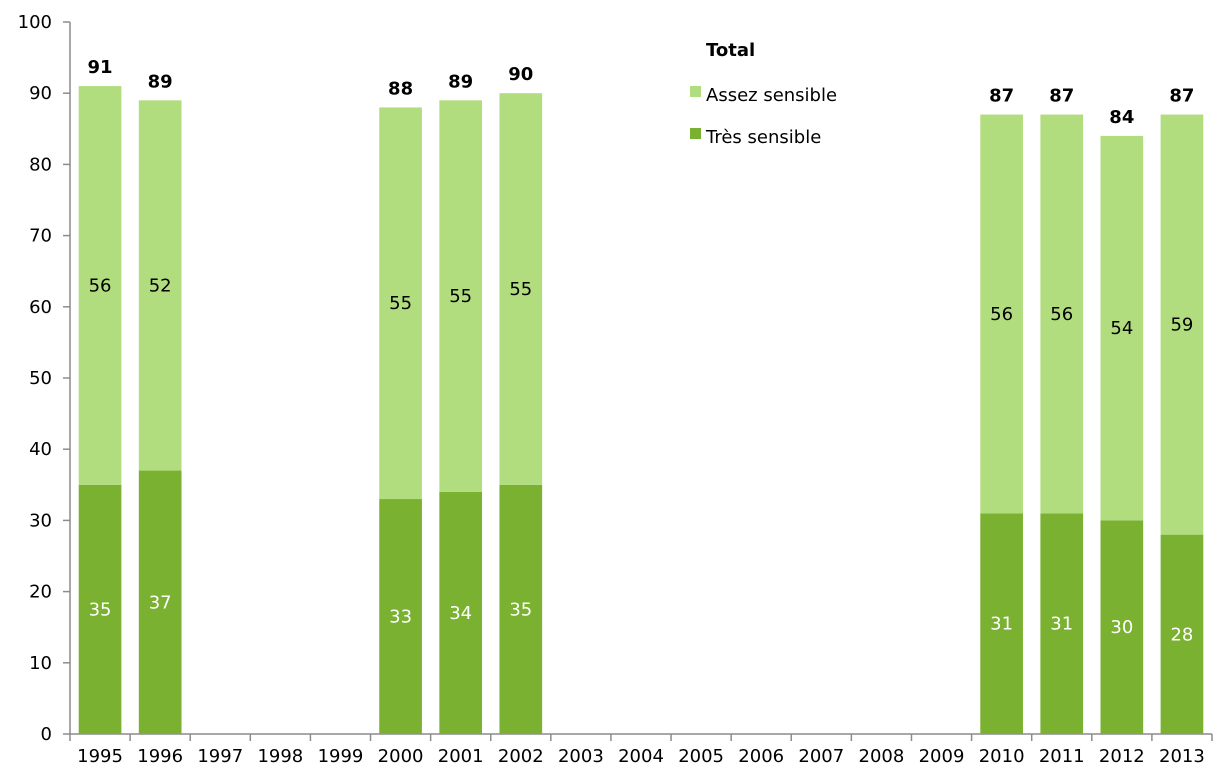 The image size is (1218, 771). What do you see at coordinates (1122, 756) in the screenshot?
I see `x-tick-label: 2012` at bounding box center [1122, 756].